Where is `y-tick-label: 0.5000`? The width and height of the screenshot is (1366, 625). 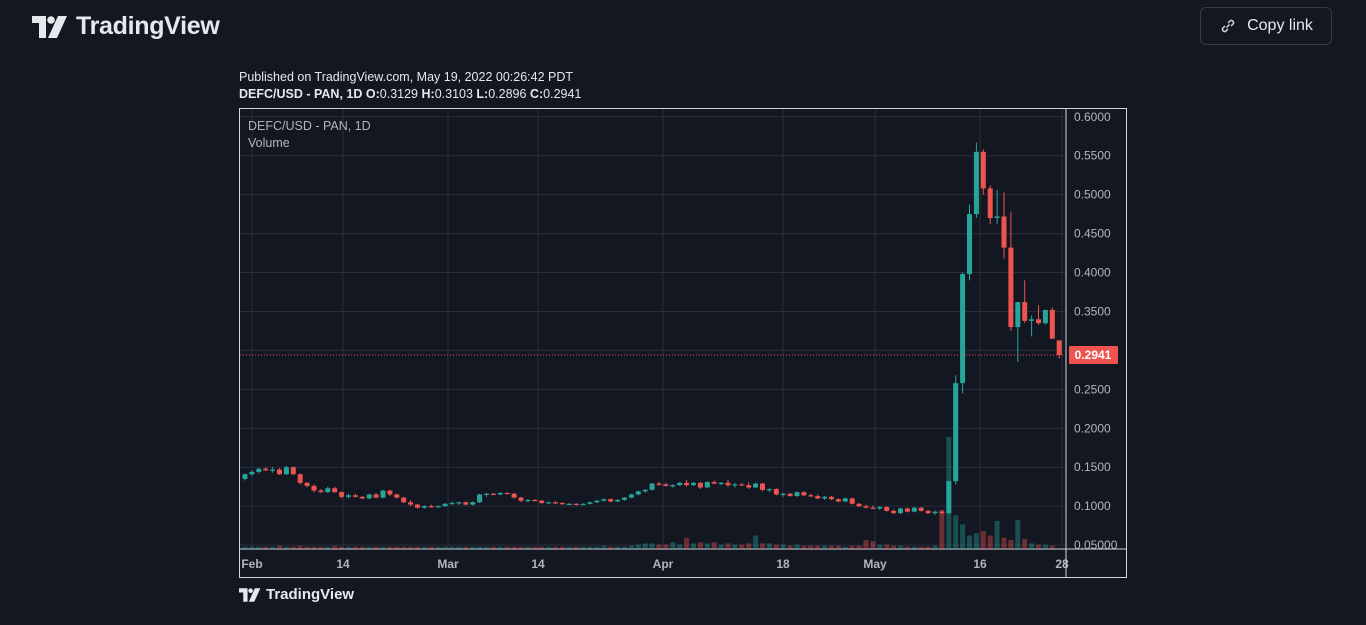
y-tick-label: 0.5000 is located at coordinates (1092, 195).